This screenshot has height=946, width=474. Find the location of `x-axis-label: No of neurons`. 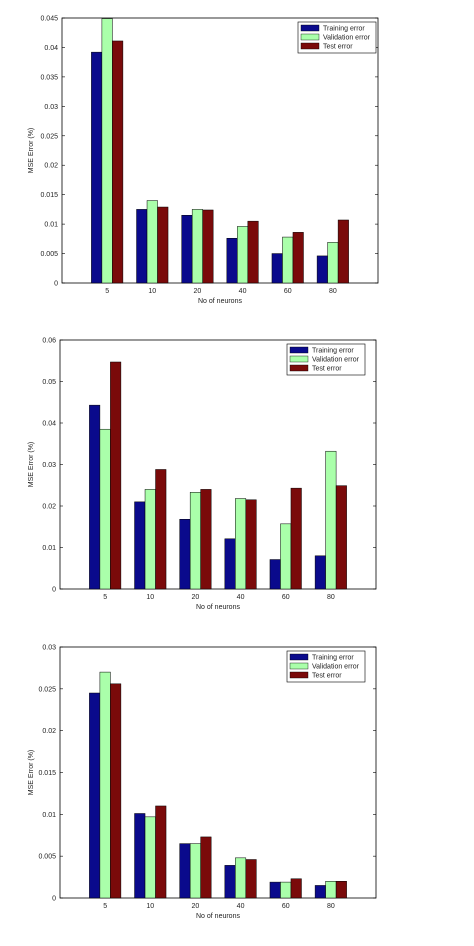

x-axis-label: No of neurons is located at coordinates (218, 607).